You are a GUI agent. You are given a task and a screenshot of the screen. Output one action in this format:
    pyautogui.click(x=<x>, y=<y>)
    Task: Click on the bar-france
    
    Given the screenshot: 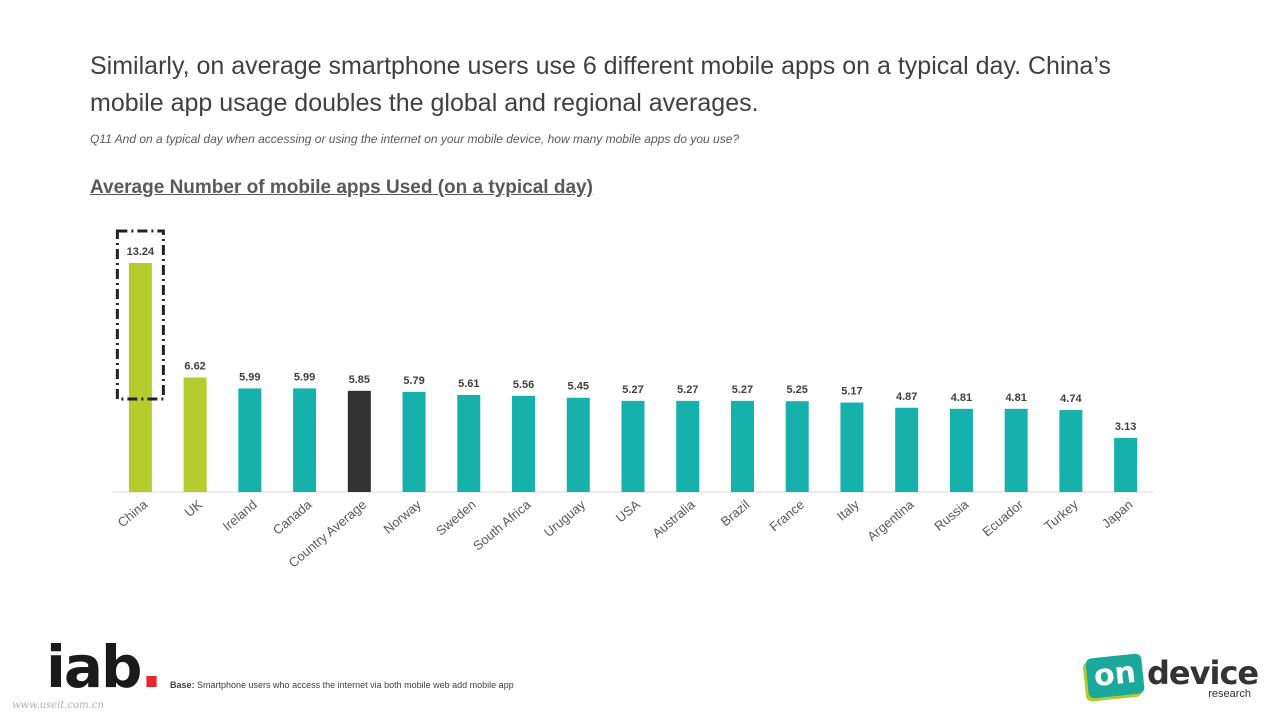 What is the action you would take?
    pyautogui.click(x=797, y=446)
    